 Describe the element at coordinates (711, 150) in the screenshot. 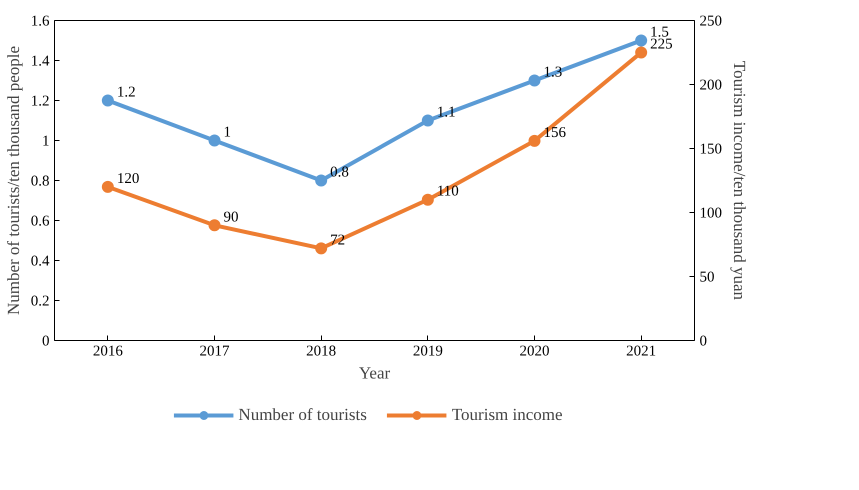

I see `y2-tick-label: 150` at that location.